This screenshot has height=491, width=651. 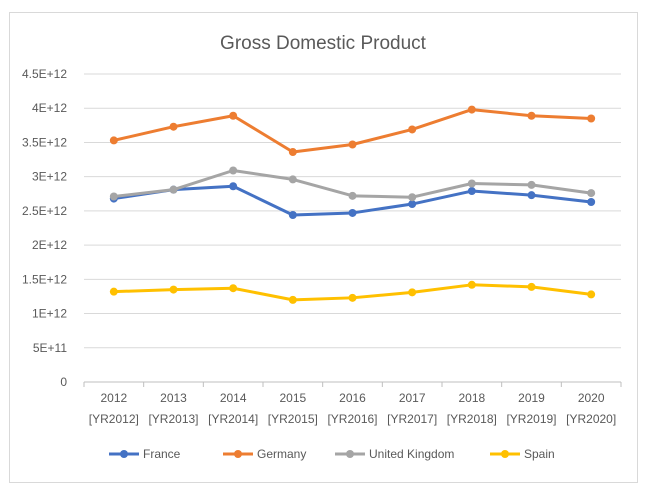 I want to click on x-tick-sublabel: [YR2015], so click(x=293, y=419).